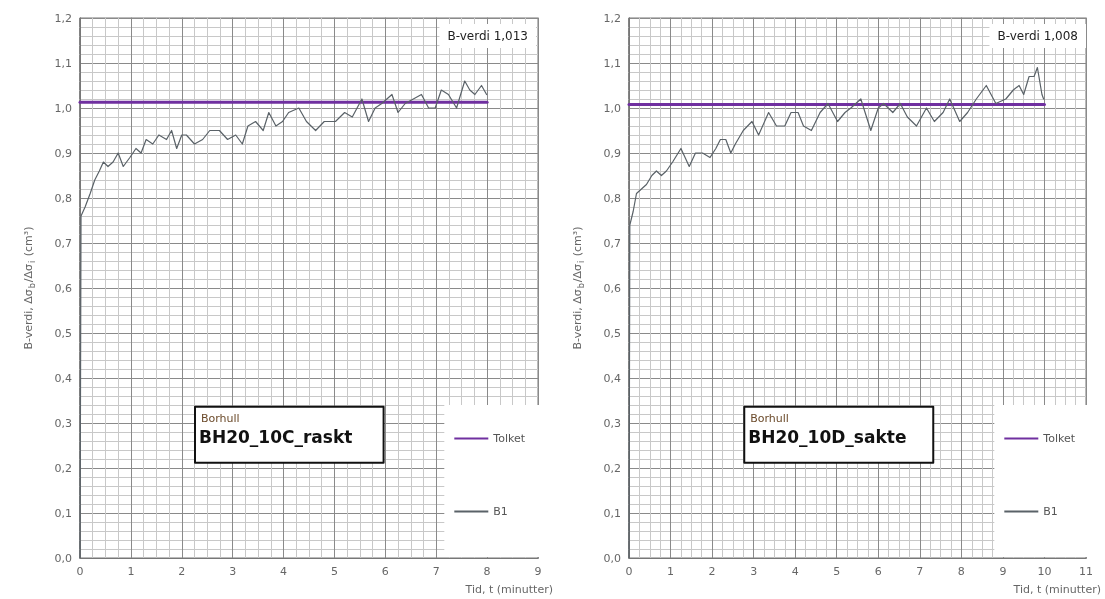 The image size is (1105, 599). I want to click on annotation: B-verdi 1,008, so click(1038, 36).